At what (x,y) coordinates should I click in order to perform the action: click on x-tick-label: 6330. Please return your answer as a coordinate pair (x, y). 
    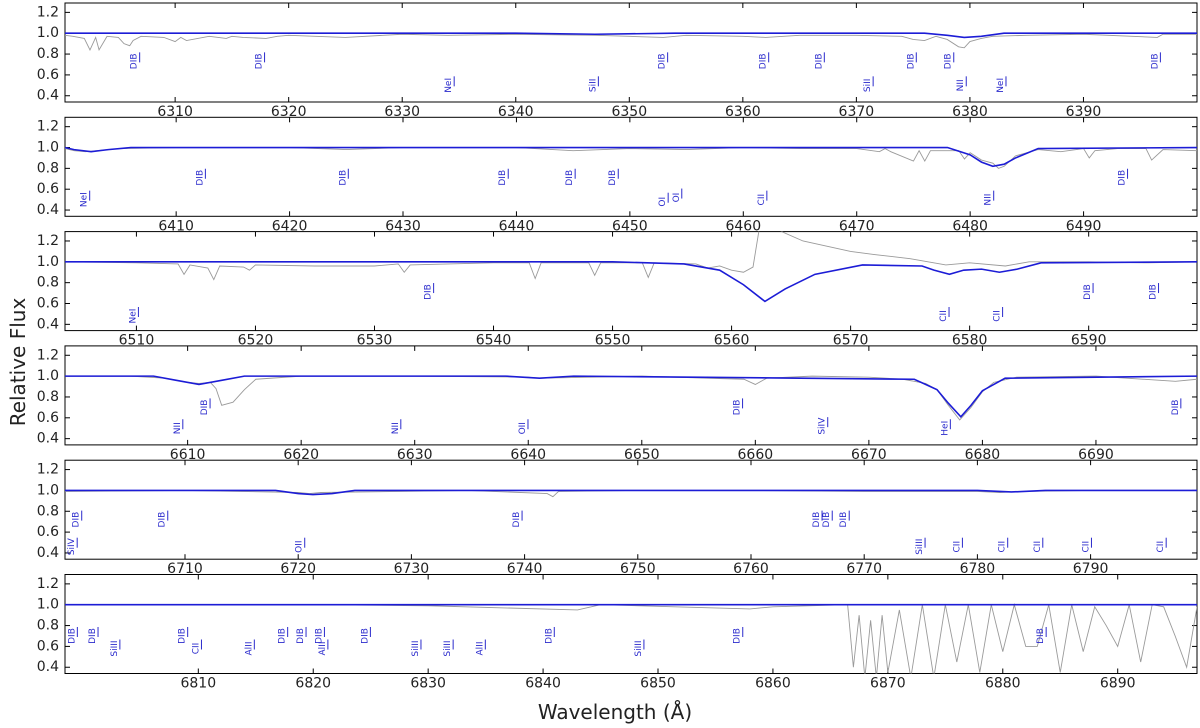
    Looking at the image, I should click on (402, 112).